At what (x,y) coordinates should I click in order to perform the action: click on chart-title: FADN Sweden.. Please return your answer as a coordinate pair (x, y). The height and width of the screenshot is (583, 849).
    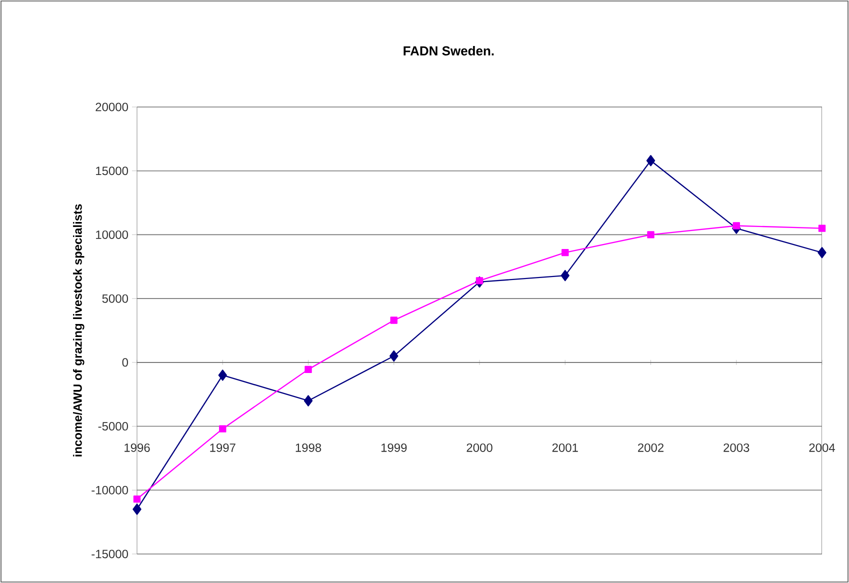
    Looking at the image, I should click on (449, 51).